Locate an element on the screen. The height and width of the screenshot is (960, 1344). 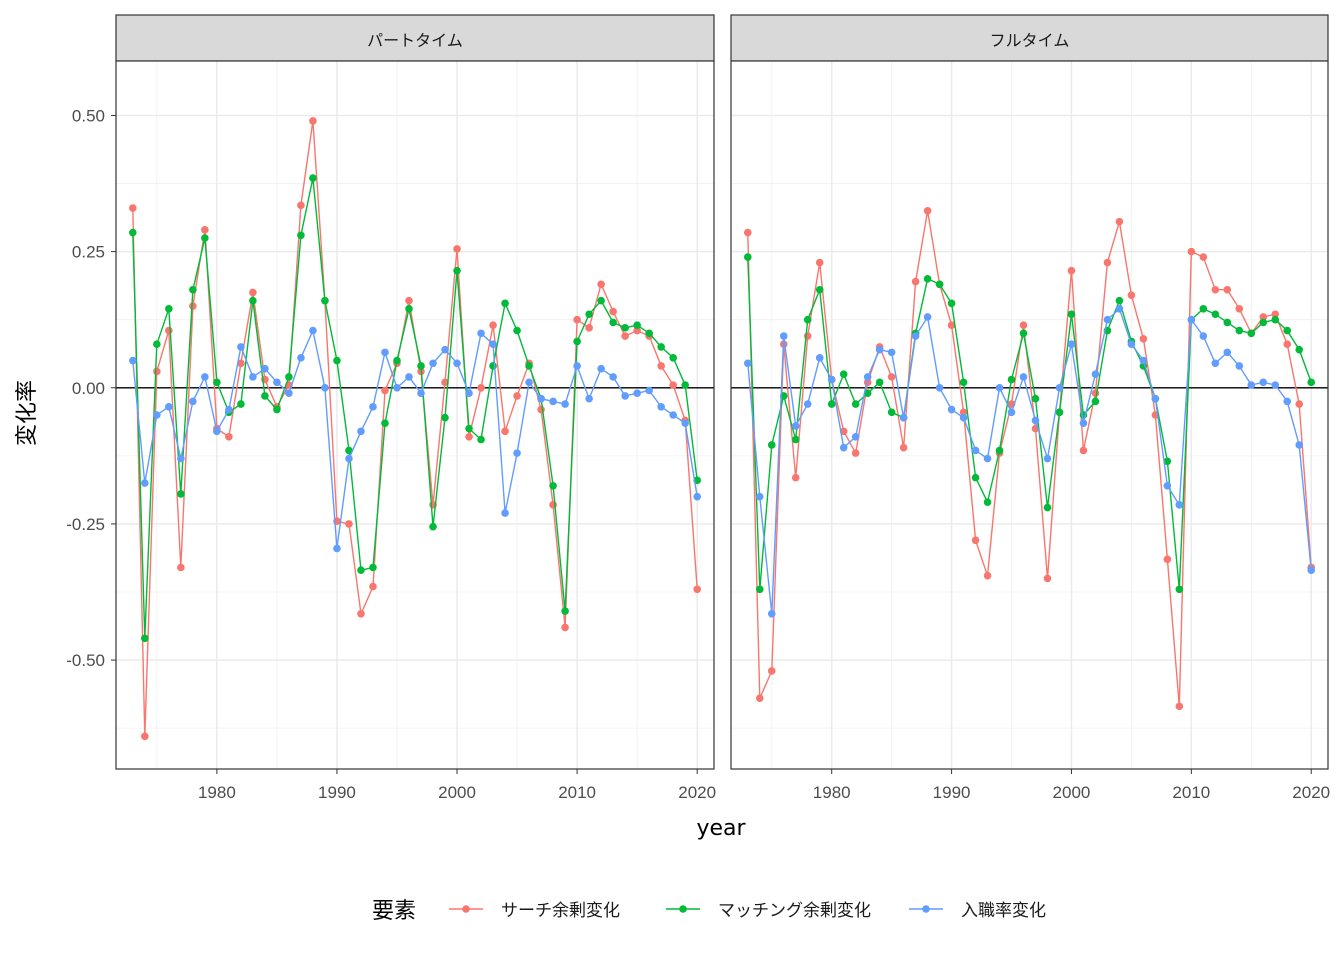
y-tick-label: 0.00 is located at coordinates (88, 388).